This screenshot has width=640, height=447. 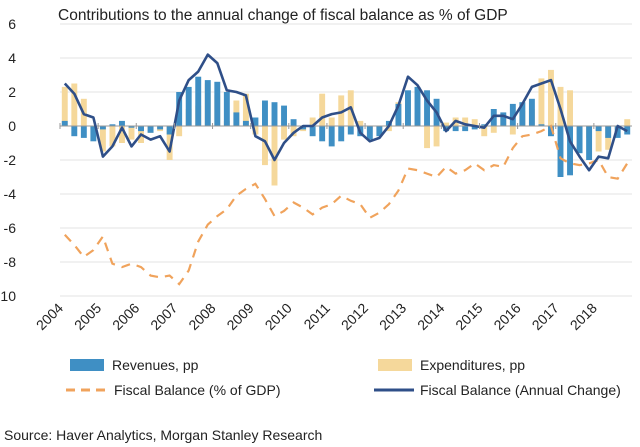 What do you see at coordinates (506, 316) in the screenshot?
I see `x-tick-label: 2016` at bounding box center [506, 316].